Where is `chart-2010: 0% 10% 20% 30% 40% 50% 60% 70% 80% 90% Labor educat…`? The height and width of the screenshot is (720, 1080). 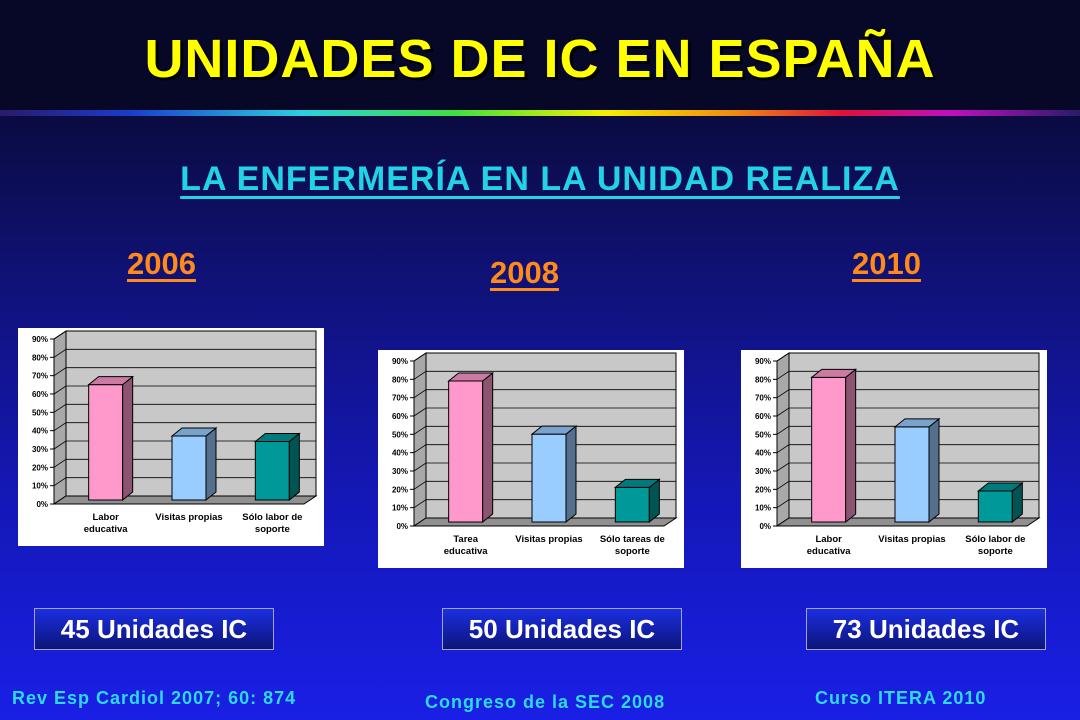
chart-2010: 0% 10% 20% 30% 40% 50% 60% 70% 80% 90% Labor educat… is located at coordinates (894, 459).